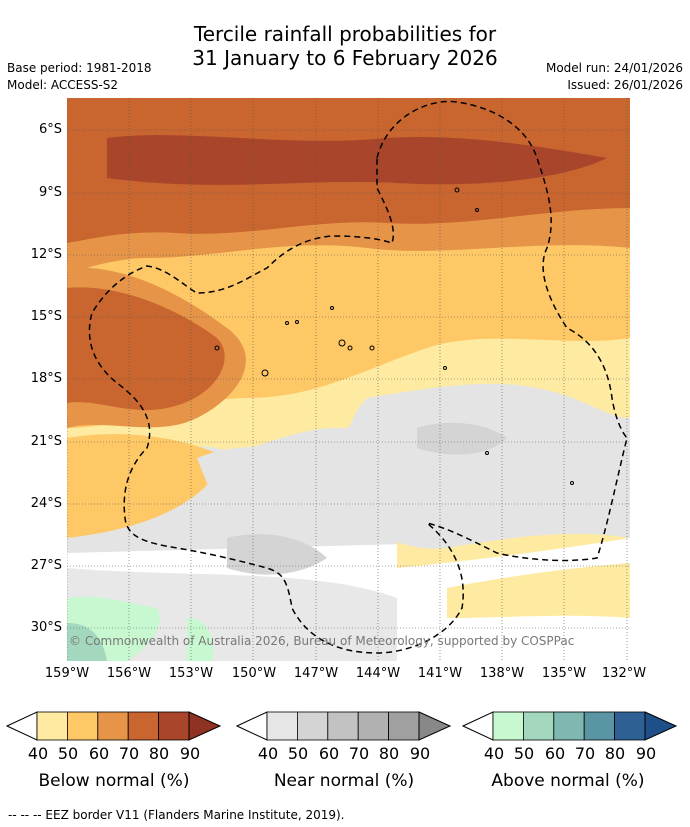 The width and height of the screenshot is (690, 827). What do you see at coordinates (146, 349) in the screenshot?
I see `below-70-west` at bounding box center [146, 349].